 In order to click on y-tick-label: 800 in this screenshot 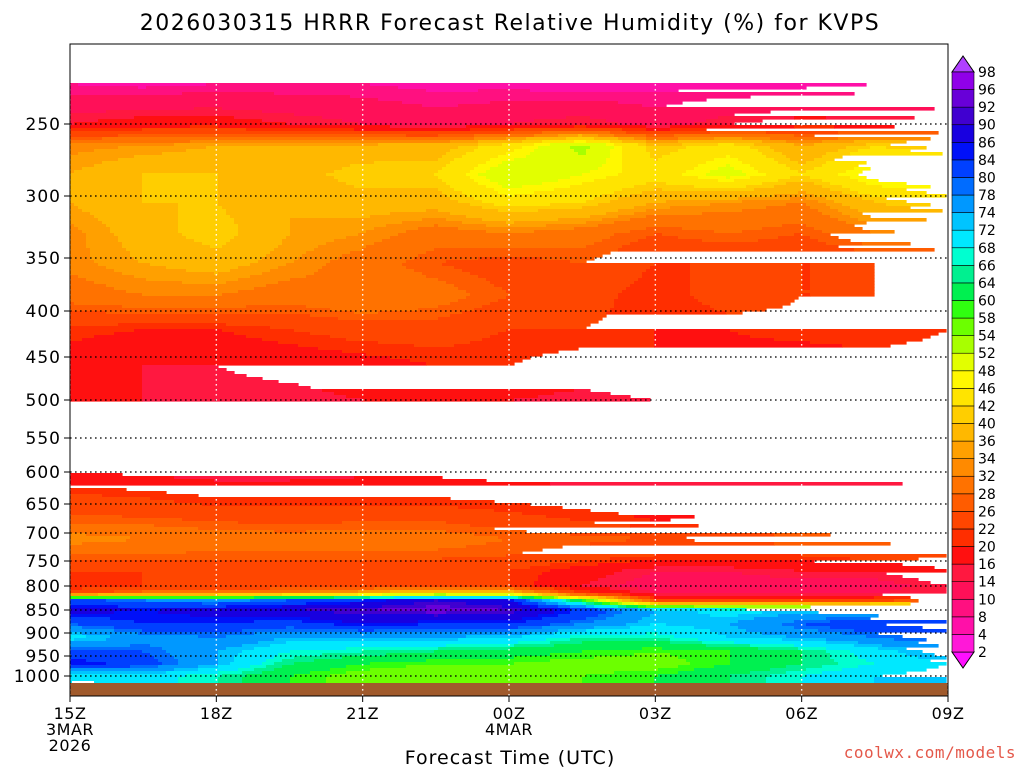, I will do `click(43, 587)`.